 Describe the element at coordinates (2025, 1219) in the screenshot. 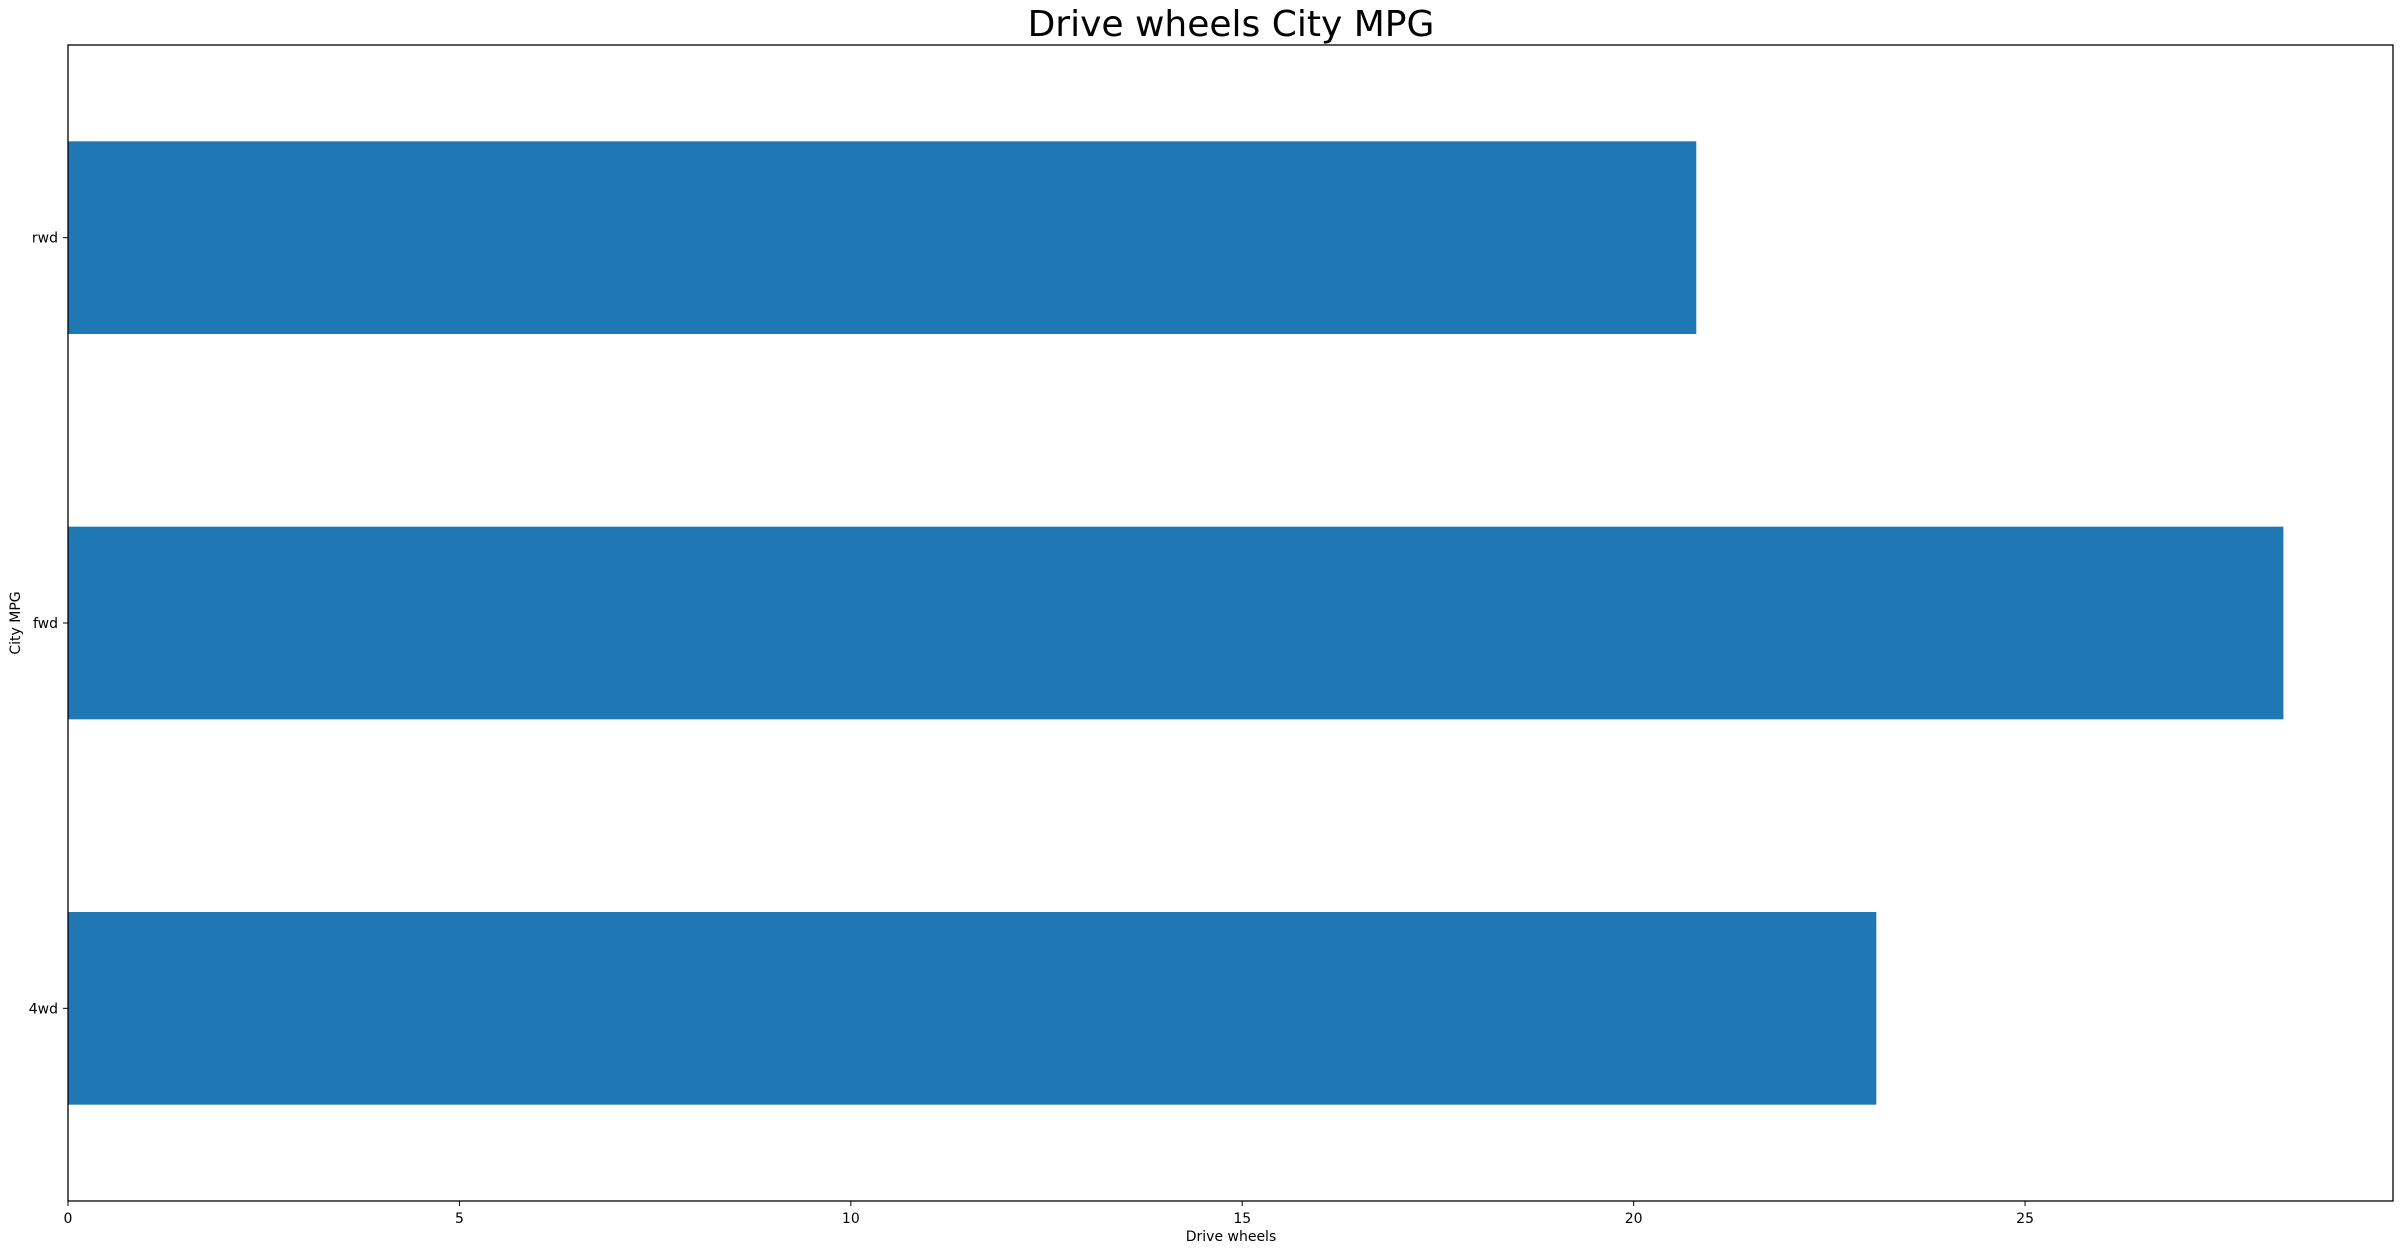

I see `x-tick-label-25: 25` at that location.